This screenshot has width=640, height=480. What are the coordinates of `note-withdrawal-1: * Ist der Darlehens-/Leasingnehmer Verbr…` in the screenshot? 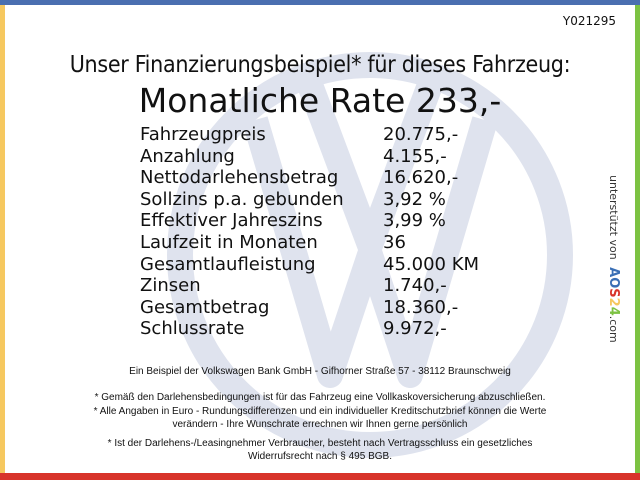 It's located at (320, 443).